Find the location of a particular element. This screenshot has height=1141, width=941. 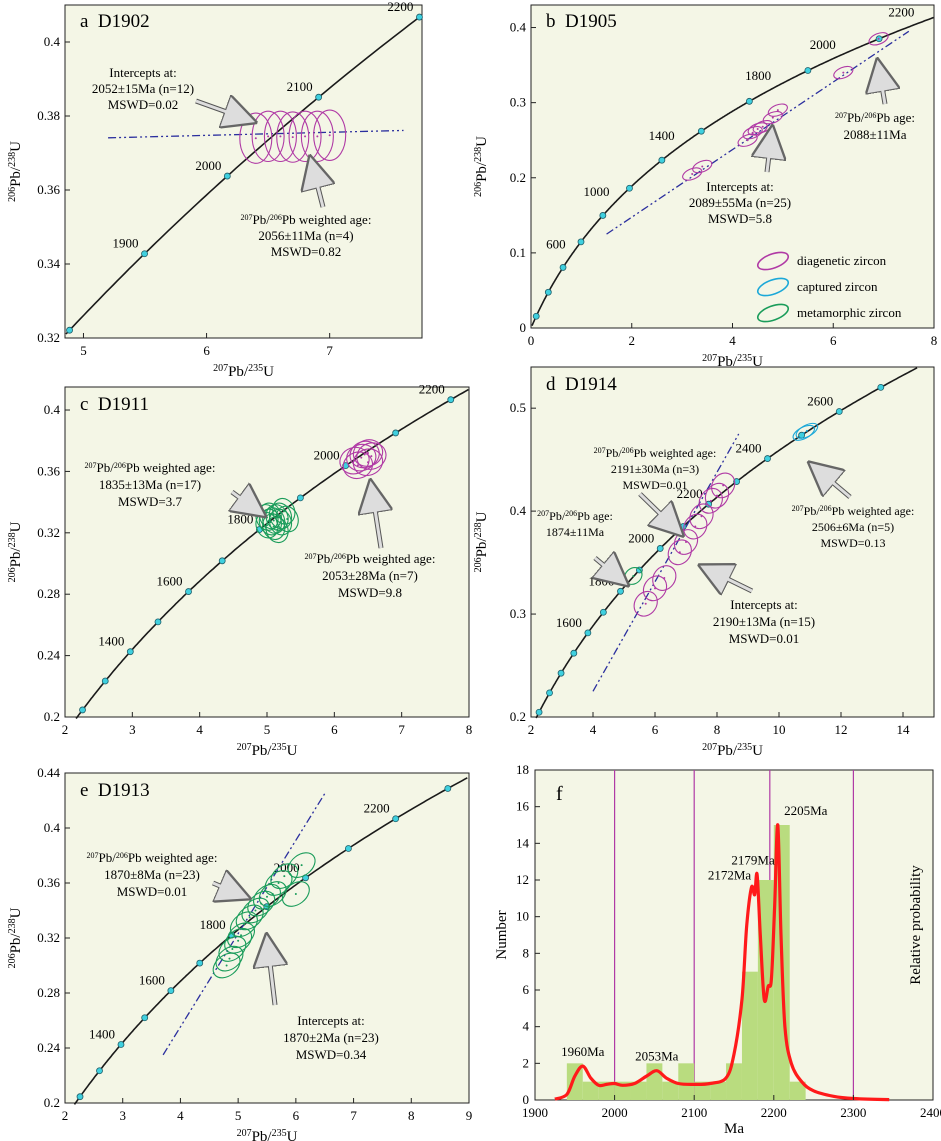

peak-label: 2205Ma is located at coordinates (806, 810).